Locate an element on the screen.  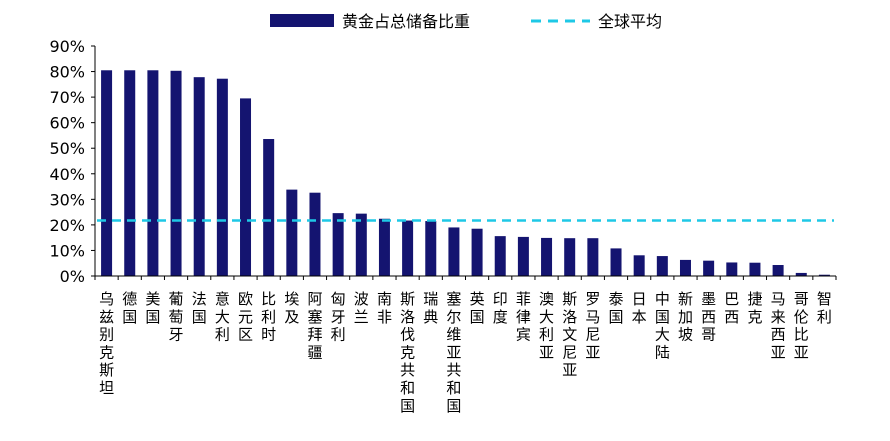
y-tick-label: 50% is located at coordinates (67, 148).